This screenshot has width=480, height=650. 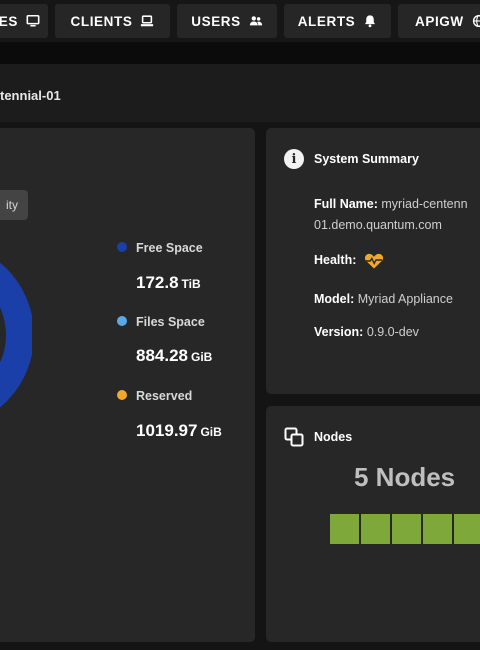 I want to click on monitor-icon, so click(x=33, y=20).